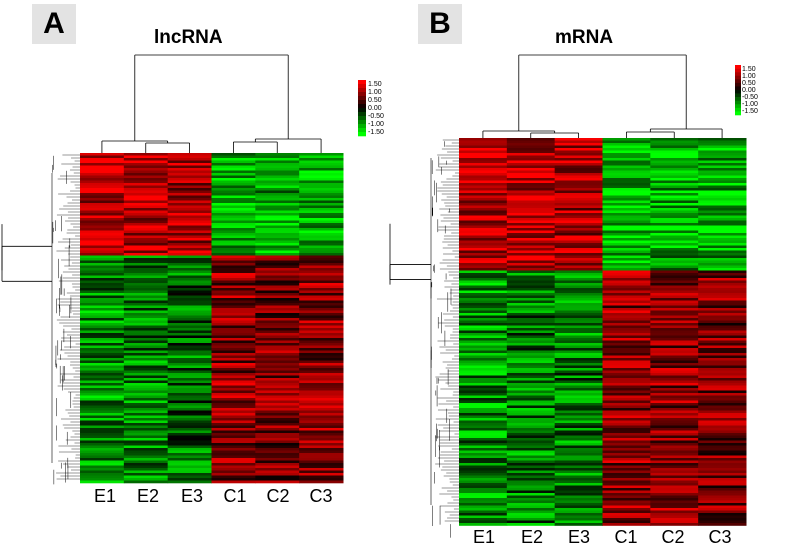  What do you see at coordinates (375, 92) in the screenshot?
I see `panel-a-colorbar-tick: 1.00` at bounding box center [375, 92].